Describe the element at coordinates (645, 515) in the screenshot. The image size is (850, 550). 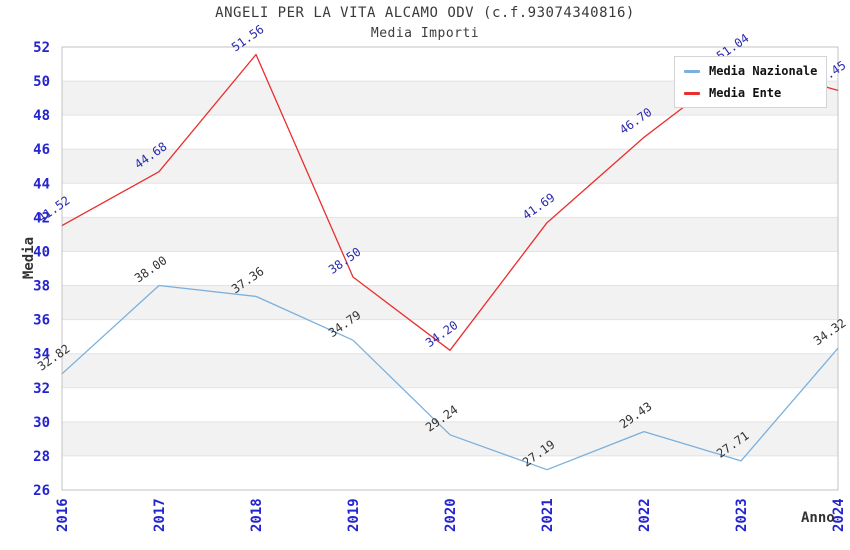
I see `x-tick-label: 2022` at that location.